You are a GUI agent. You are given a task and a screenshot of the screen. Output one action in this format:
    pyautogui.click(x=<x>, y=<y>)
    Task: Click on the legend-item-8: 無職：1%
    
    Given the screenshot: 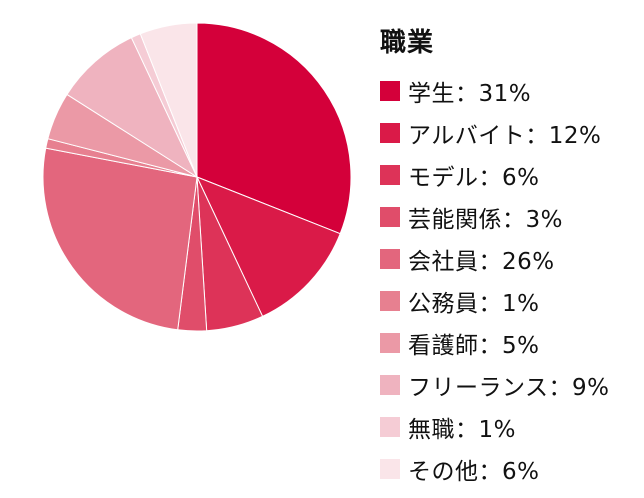 What is the action you would take?
    pyautogui.click(x=495, y=427)
    